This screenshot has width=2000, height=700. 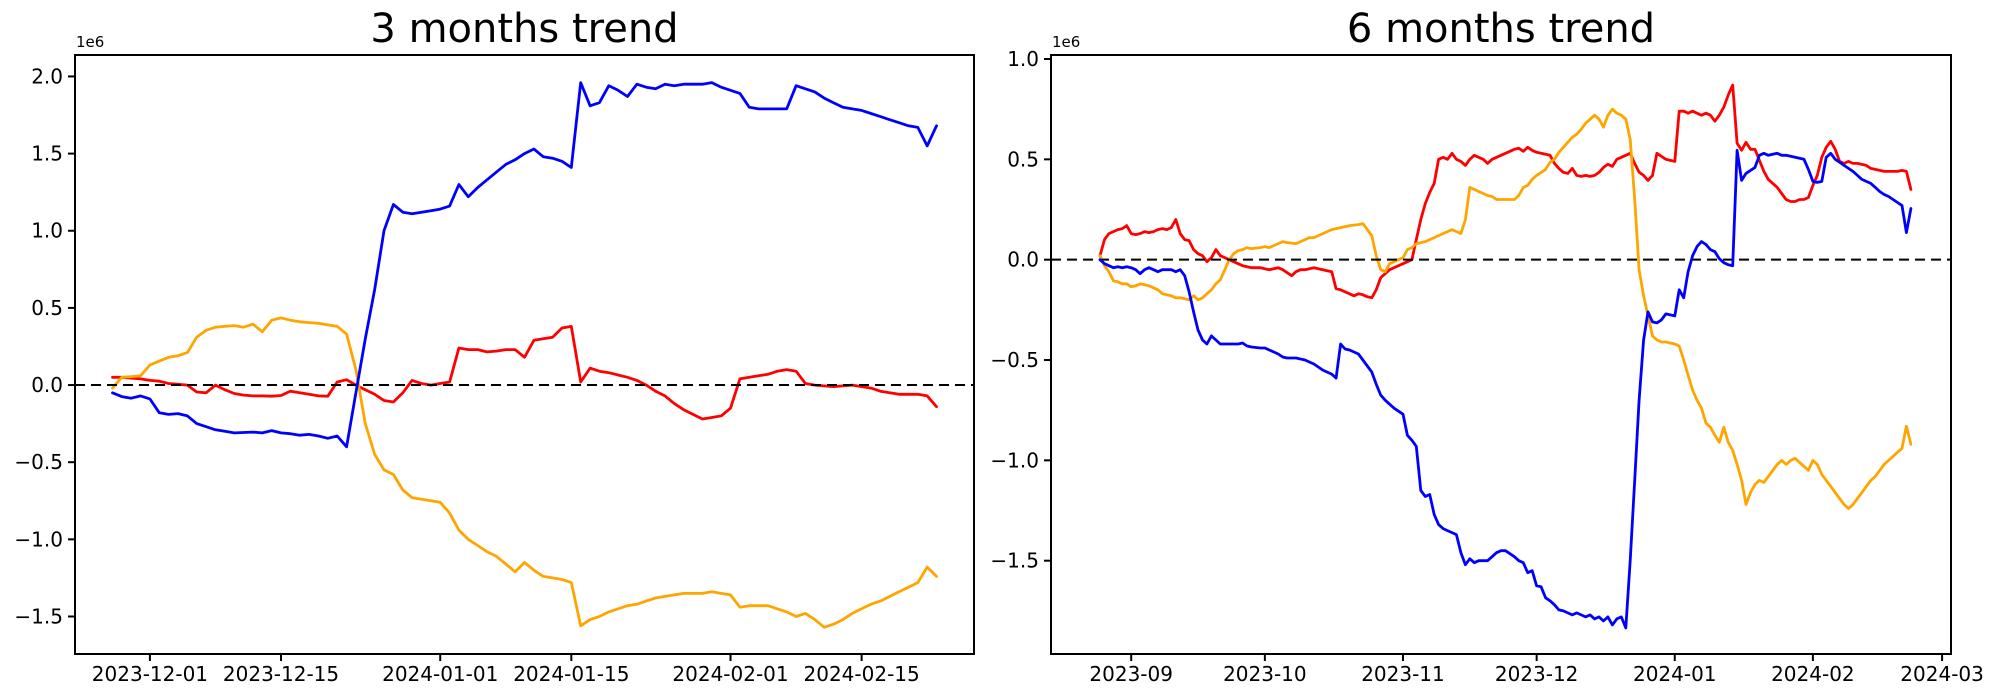 What do you see at coordinates (1265, 674) in the screenshot?
I see `x-tick-label: 2023-10` at bounding box center [1265, 674].